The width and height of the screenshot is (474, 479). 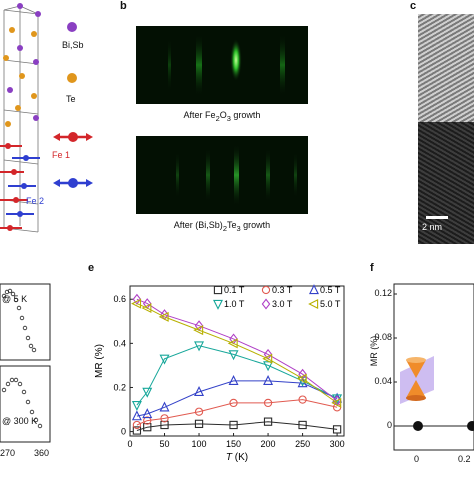 I want to click on panel-b-label: b, so click(x=123, y=6).